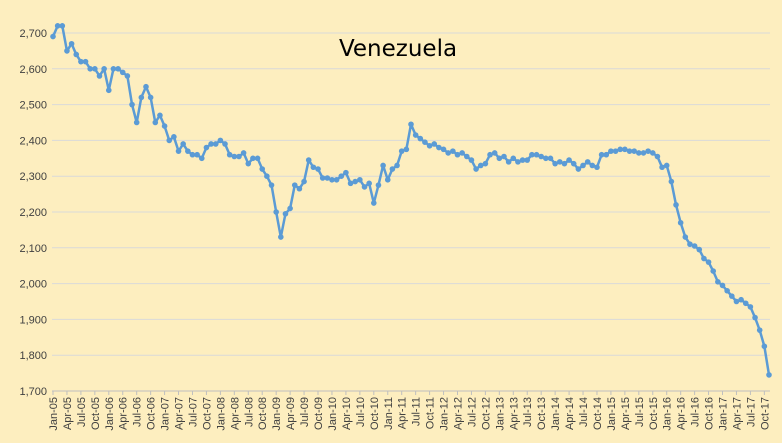 The height and width of the screenshot is (443, 782). Describe the element at coordinates (347, 413) in the screenshot. I see `x-tick-label: Apr-10` at that location.